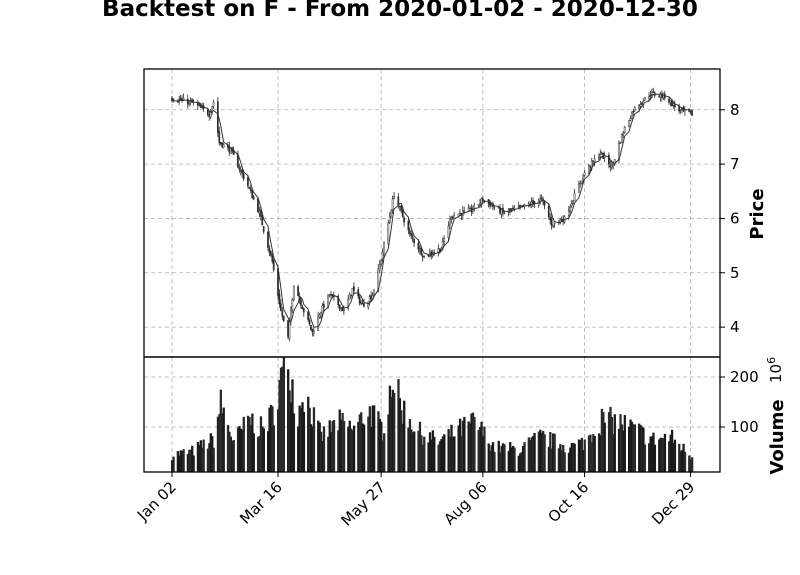 This screenshot has width=800, height=575. Describe the element at coordinates (465, 503) in the screenshot. I see `x-tick-label: Aug 06` at that location.